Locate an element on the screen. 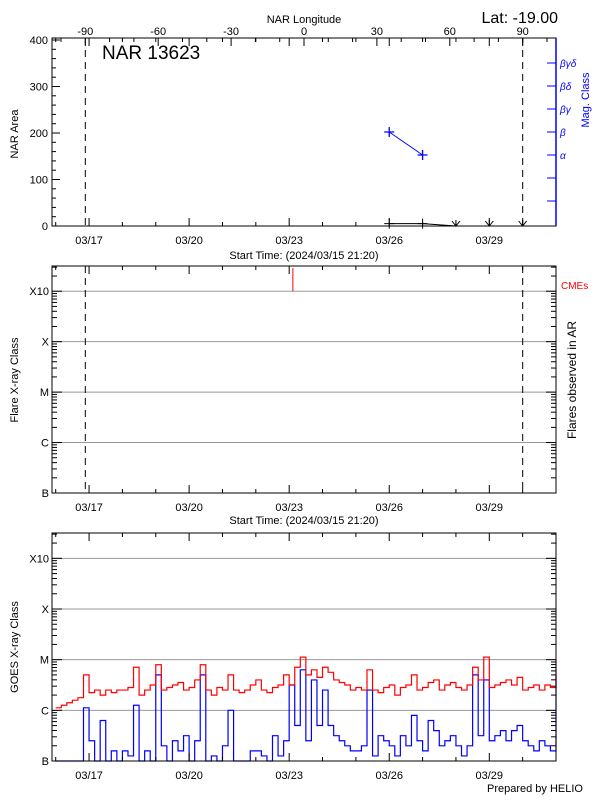 This screenshot has width=600, height=800. latitude-label: Lat: -19.00 is located at coordinates (520, 18).